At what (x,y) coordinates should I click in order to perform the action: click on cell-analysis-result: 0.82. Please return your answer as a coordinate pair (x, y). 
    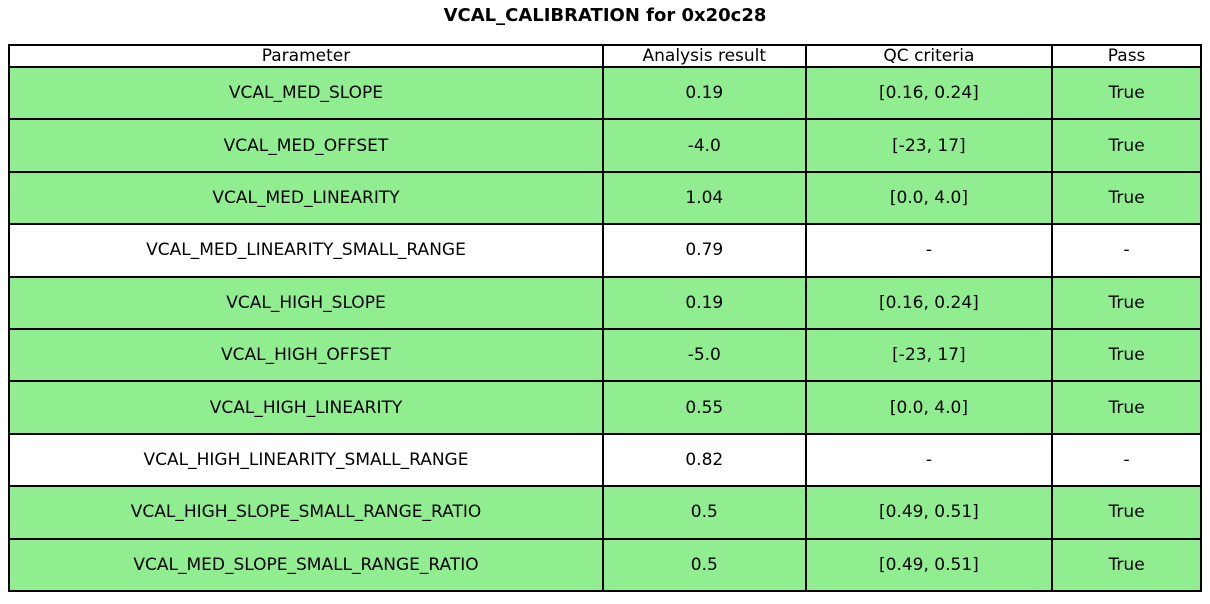
    Looking at the image, I should click on (704, 460).